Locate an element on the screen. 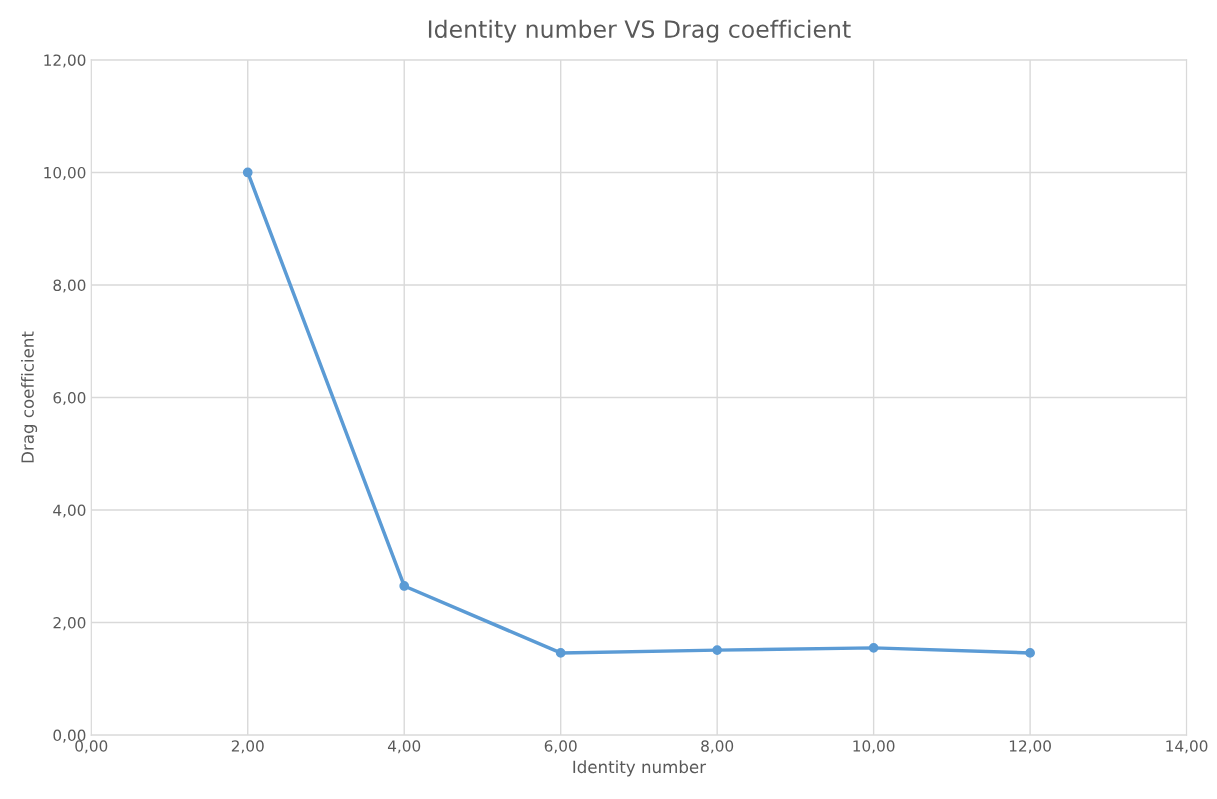  y-tick-label: 10,00 is located at coordinates (65, 173).